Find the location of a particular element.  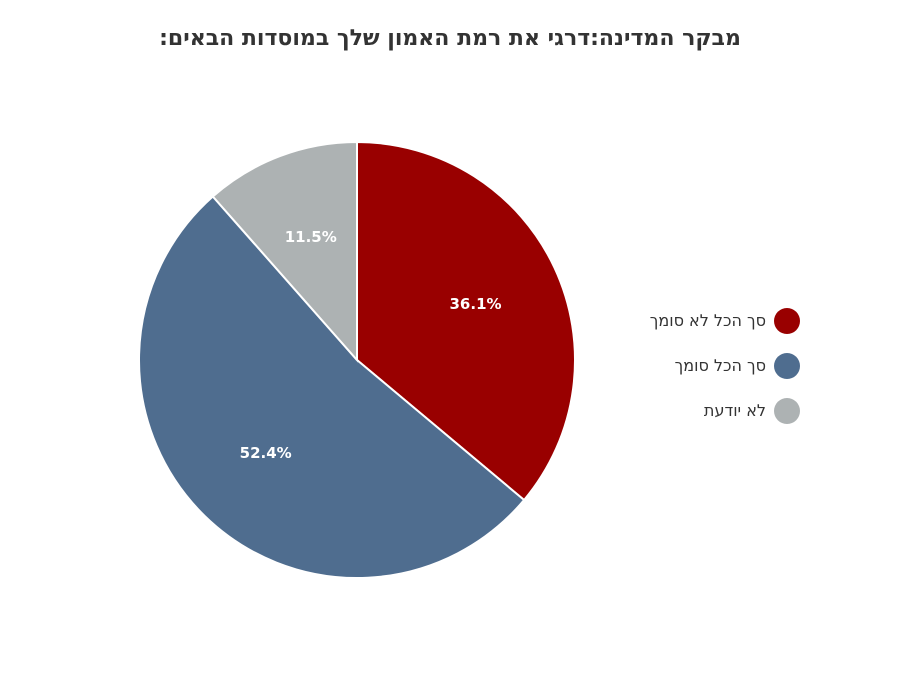

legend-item-trust: סך הכל סומך is located at coordinates (700, 365).